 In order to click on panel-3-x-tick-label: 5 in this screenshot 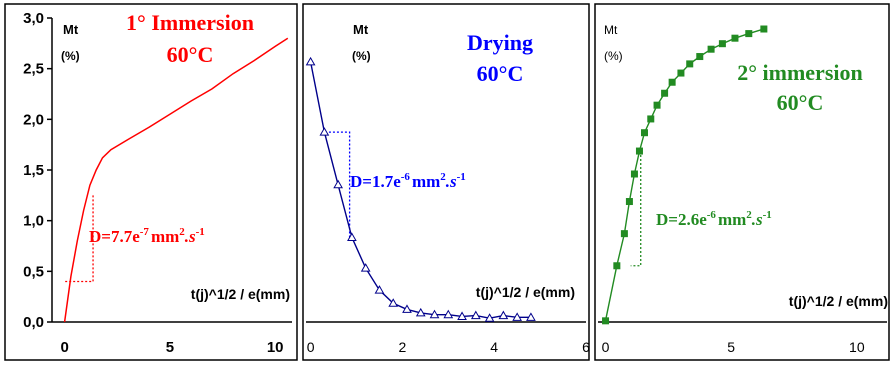, I will do `click(731, 347)`.